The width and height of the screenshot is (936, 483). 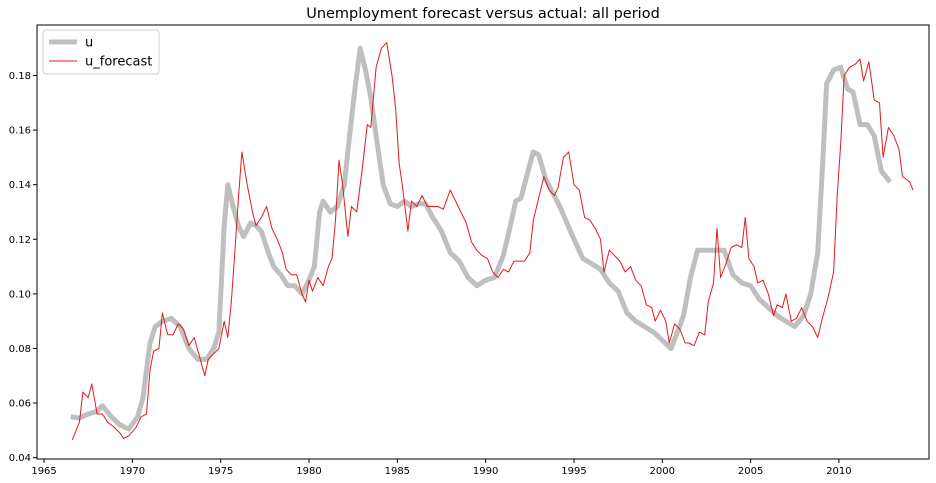 I want to click on x-tick-label: 2005, so click(x=750, y=471).